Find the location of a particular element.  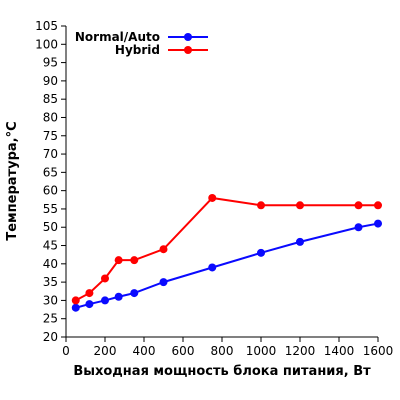

legend-label-normal-auto: Normal/Auto is located at coordinates (117, 37).